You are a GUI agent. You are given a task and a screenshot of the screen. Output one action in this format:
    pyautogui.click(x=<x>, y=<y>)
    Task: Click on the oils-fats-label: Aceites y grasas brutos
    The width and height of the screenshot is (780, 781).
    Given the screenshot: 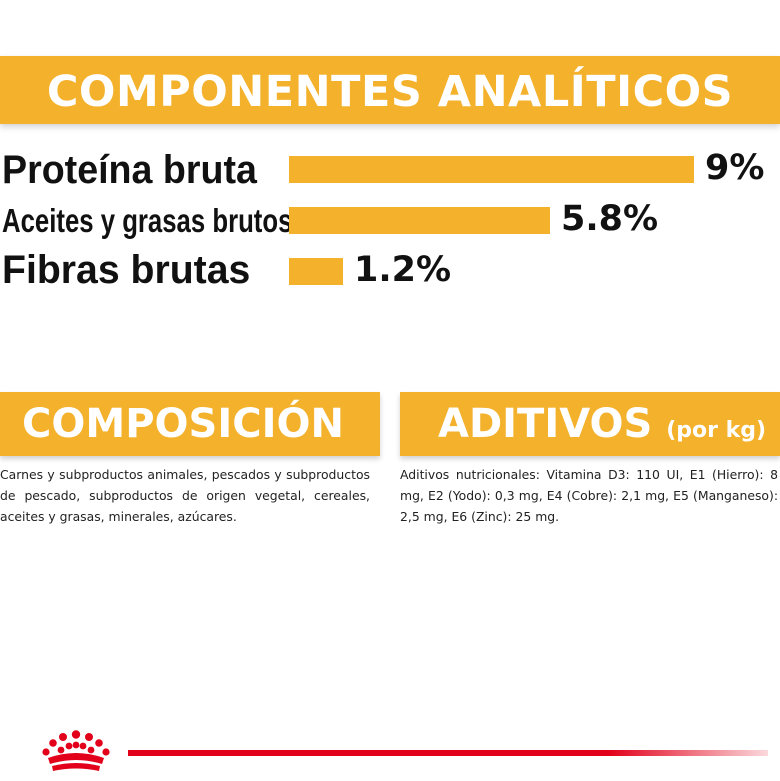 What is the action you would take?
    pyautogui.click(x=147, y=220)
    